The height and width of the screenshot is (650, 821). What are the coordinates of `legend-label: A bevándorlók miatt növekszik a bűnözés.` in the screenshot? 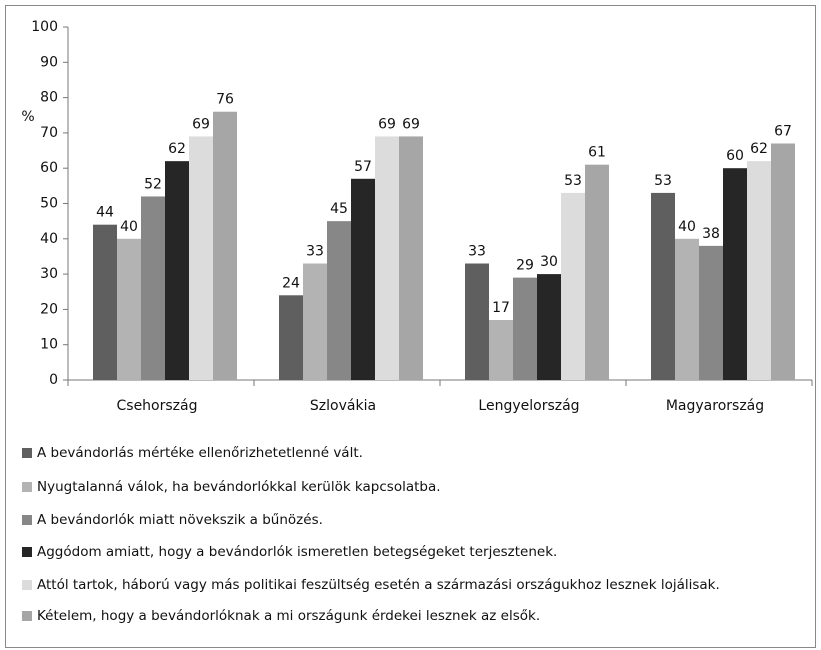 It's located at (180, 520).